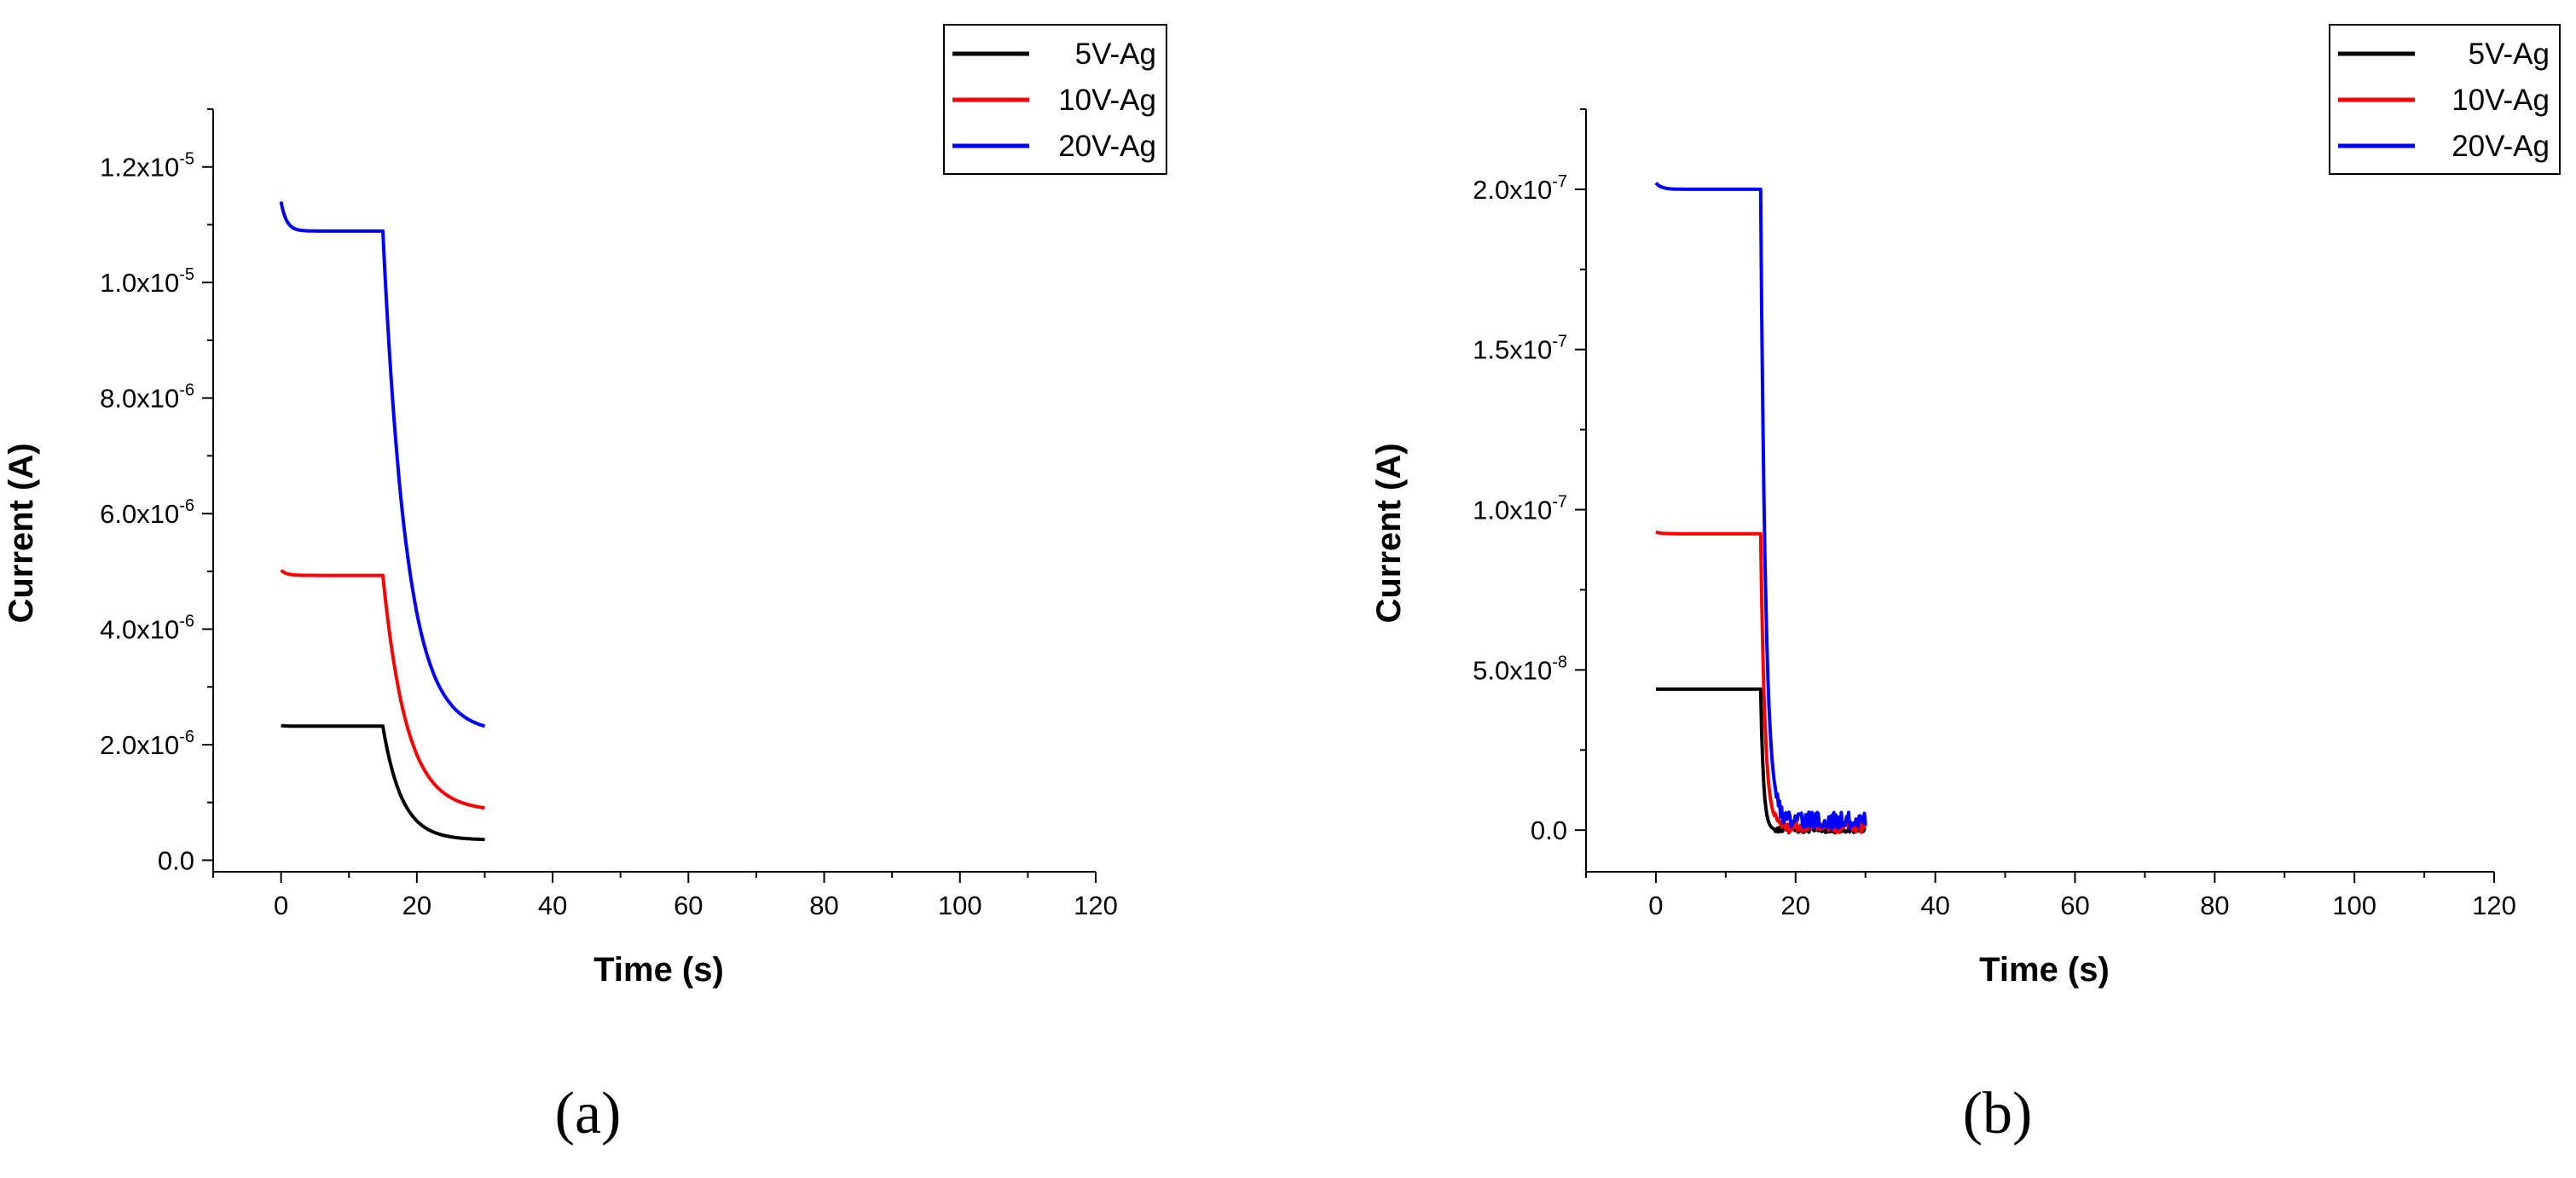 The height and width of the screenshot is (1178, 2576). What do you see at coordinates (147, 744) in the screenshot?
I see `y-tick-label: 2.0x10⁻⁶` at bounding box center [147, 744].